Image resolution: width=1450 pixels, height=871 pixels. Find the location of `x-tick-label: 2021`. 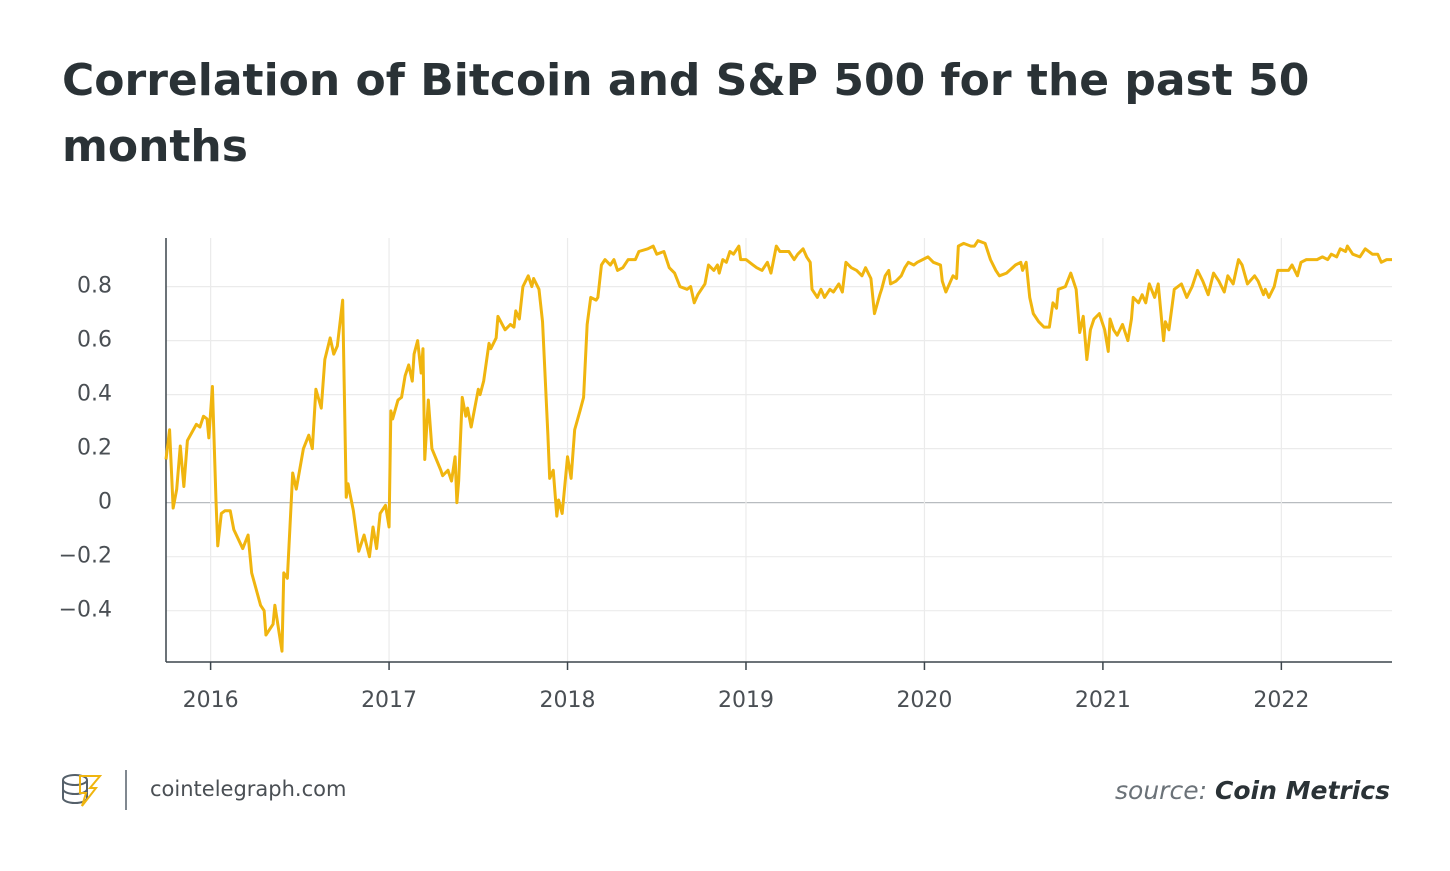

x-tick-label: 2021 is located at coordinates (1103, 700).